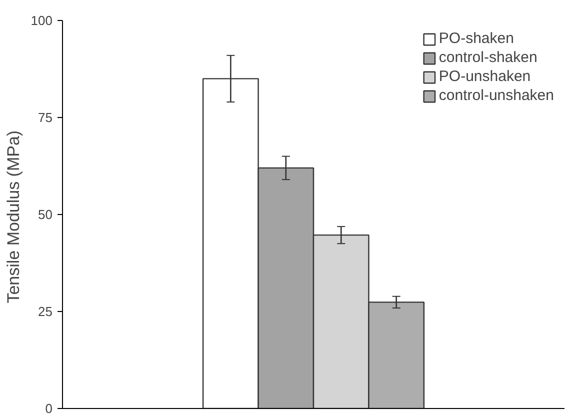  Describe the element at coordinates (41, 20) in the screenshot. I see `y-tick-label: 100` at that location.